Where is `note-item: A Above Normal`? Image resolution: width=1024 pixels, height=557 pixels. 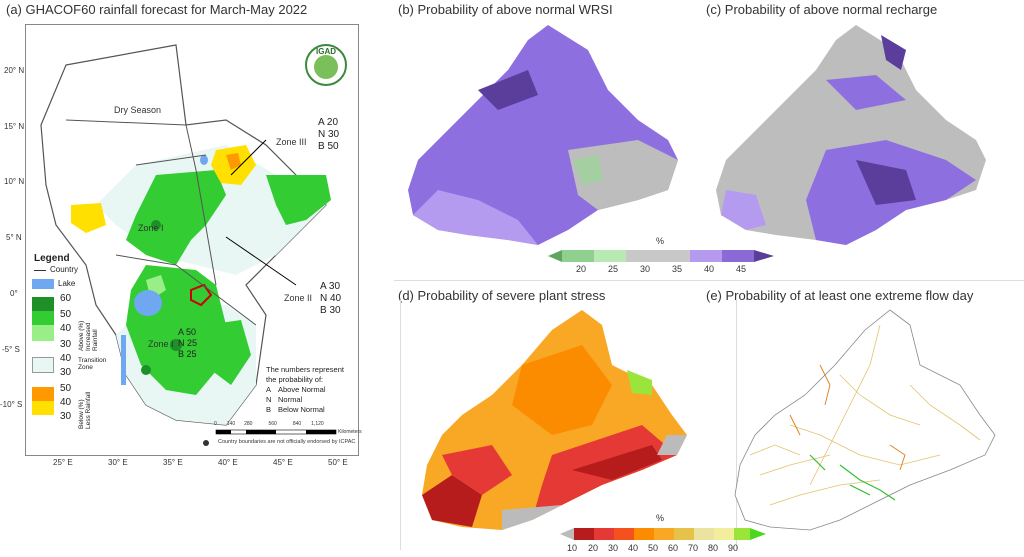
note-item: A Above Normal is located at coordinates (296, 389).